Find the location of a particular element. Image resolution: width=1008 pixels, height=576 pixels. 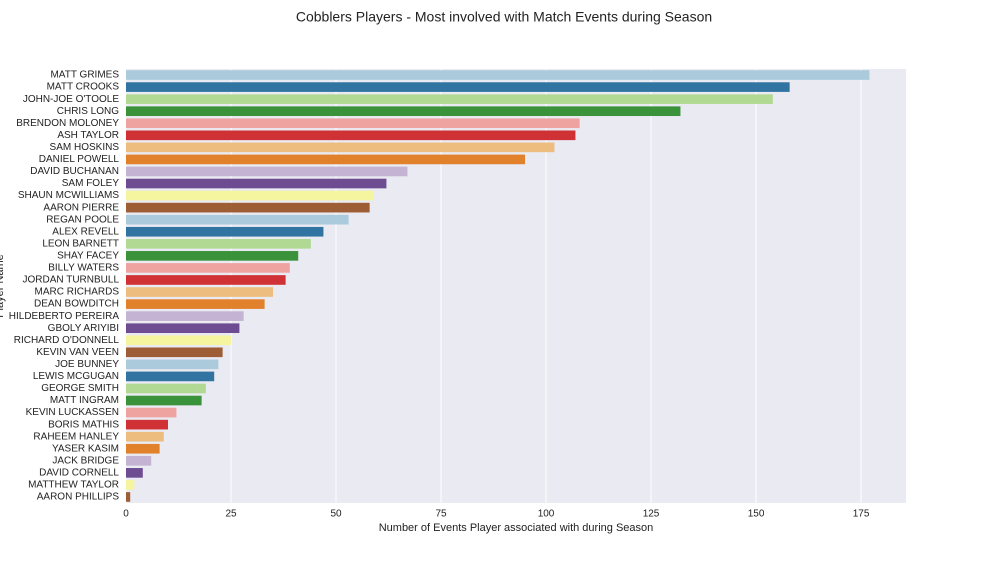

y-tick-label: JACK BRIDGE is located at coordinates (85, 460).